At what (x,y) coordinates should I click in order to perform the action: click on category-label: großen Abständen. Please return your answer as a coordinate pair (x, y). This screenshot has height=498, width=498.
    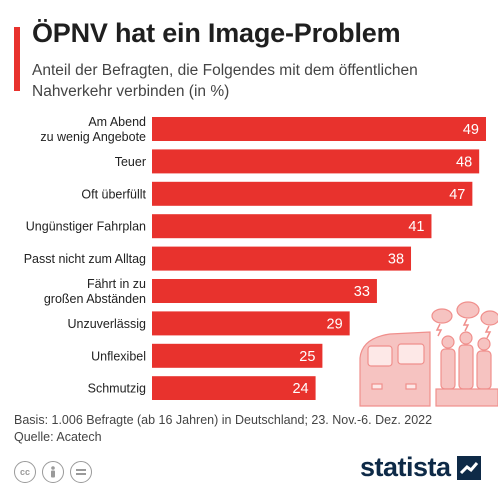
    Looking at the image, I should click on (95, 299).